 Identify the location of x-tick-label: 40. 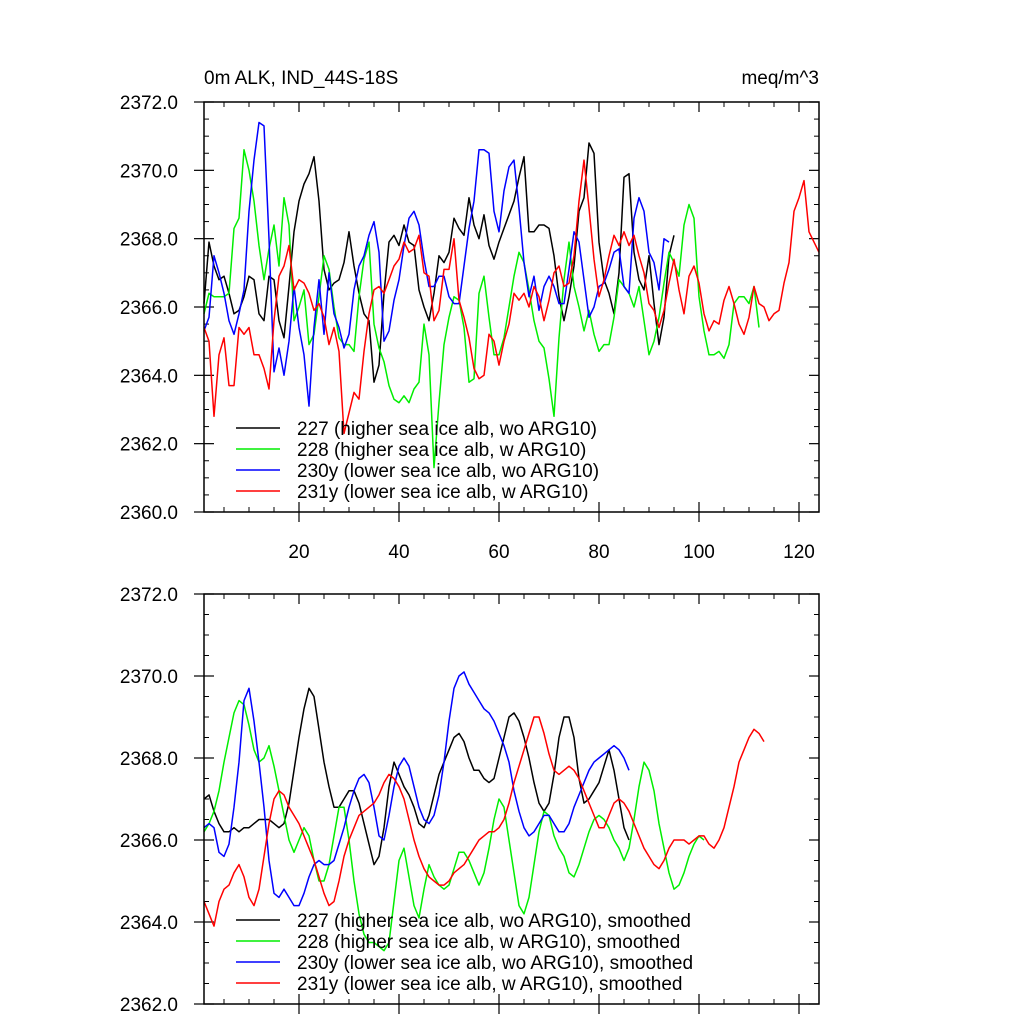
(398, 552).